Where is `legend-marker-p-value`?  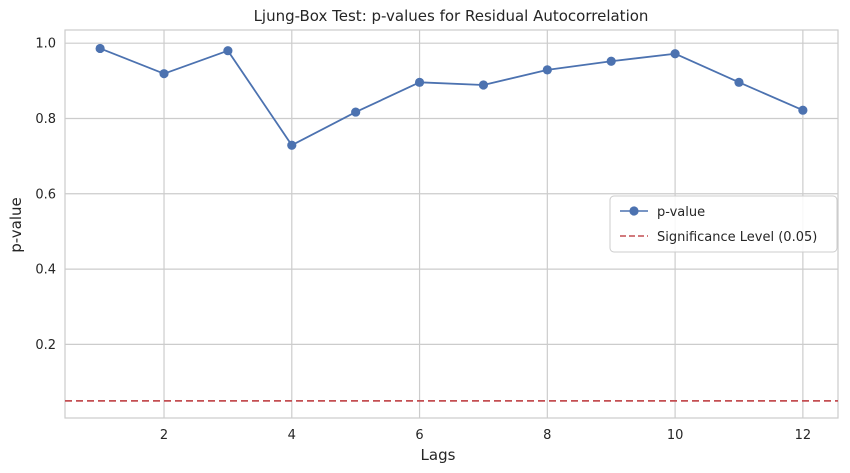
legend-marker-p-value is located at coordinates (634, 211).